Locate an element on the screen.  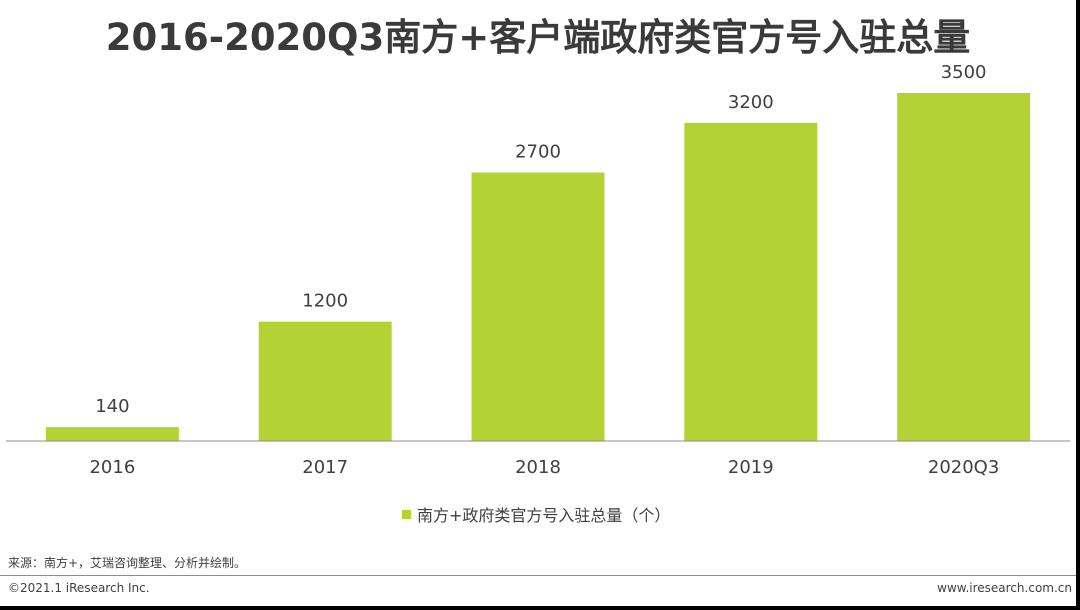
x-tick-2020Q3: 2020Q3 is located at coordinates (963, 467).